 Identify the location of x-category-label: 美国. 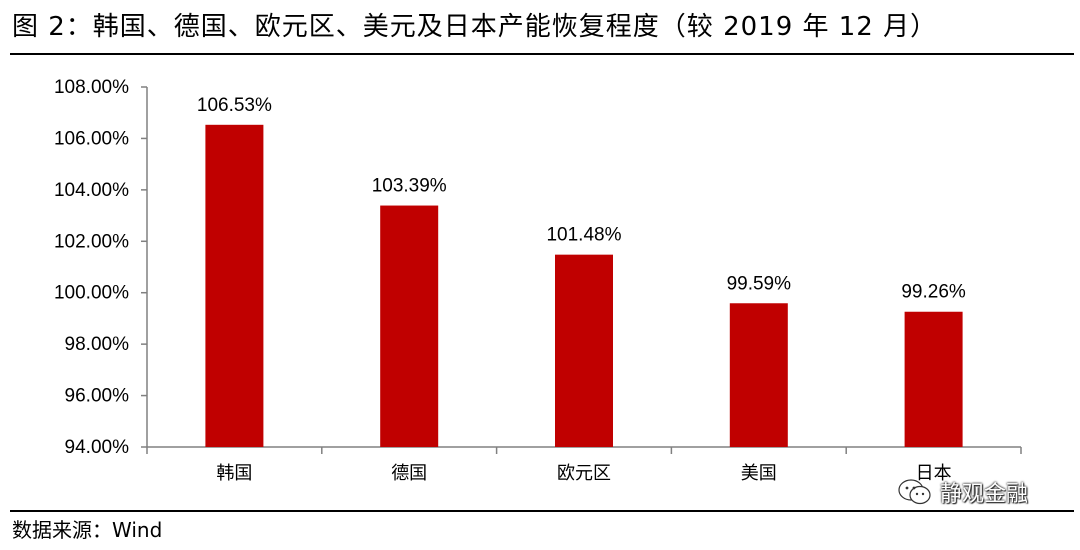
(759, 473).